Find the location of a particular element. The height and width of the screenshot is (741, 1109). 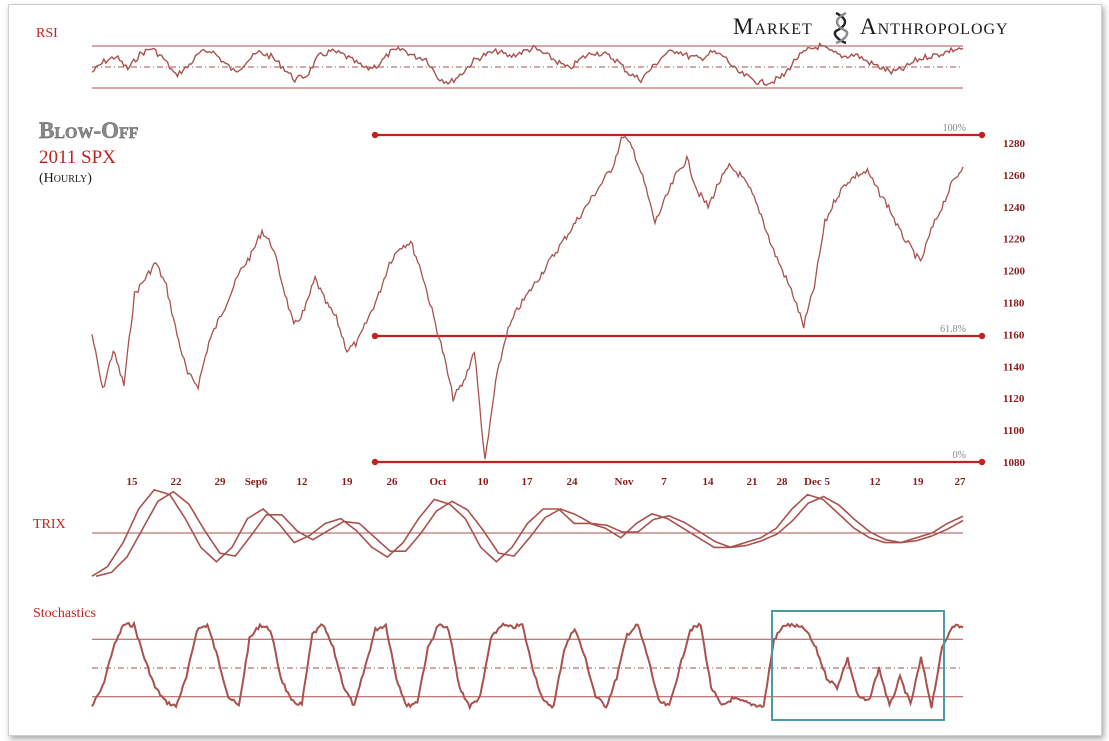

y-tick-label: 1140 is located at coordinates (1014, 367).